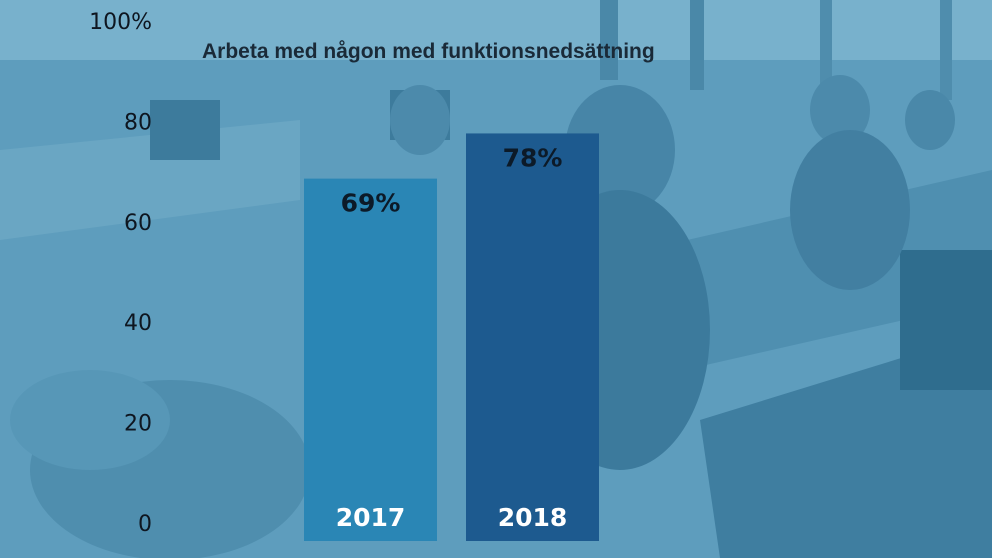 This screenshot has height=558, width=992. I want to click on bar-2018, so click(532, 337).